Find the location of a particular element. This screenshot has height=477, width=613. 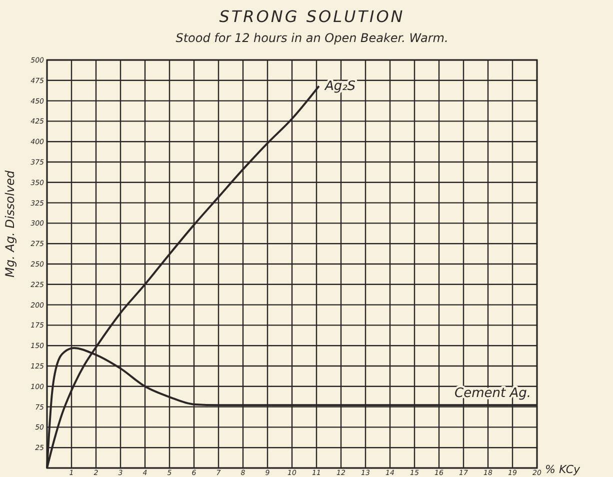

y-axis-title: Mg. Ag. Dissolved is located at coordinates (10, 224).